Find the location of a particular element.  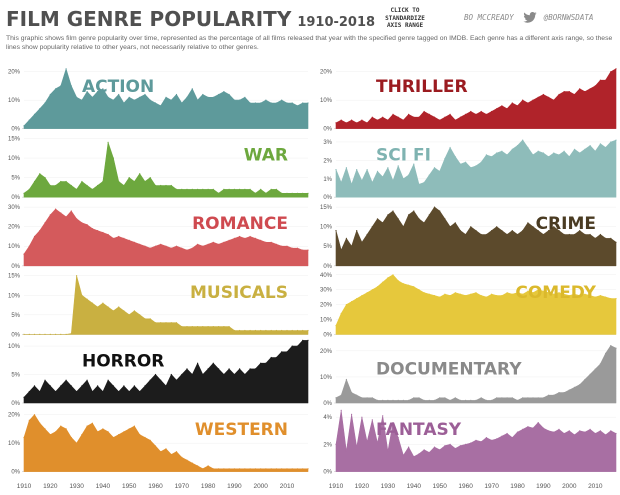

y-tick-label: 1% is located at coordinates (327, 180).